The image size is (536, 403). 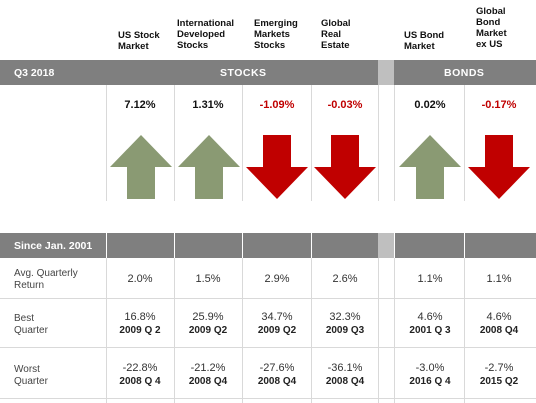 What do you see at coordinates (430, 330) in the screenshot?
I see `best-quarter-us-bond: 2001 Q 3` at bounding box center [430, 330].